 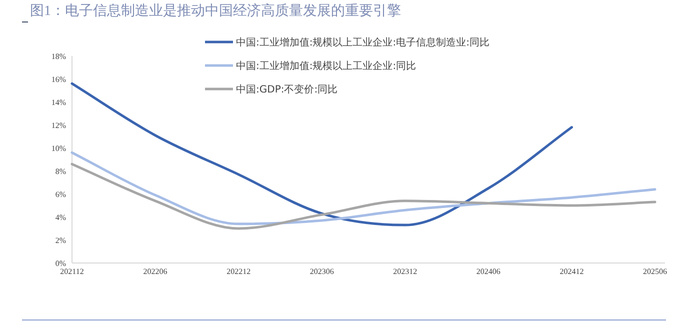 What do you see at coordinates (326, 66) in the screenshot?
I see `legend-label: 中国:工业增加值:规模以上工业企业:同比` at bounding box center [326, 66].